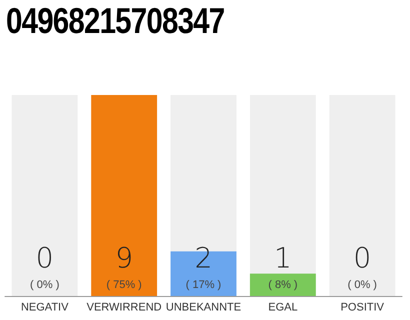 The image size is (410, 320). What do you see at coordinates (283, 308) in the screenshot?
I see `x-tick-label: EGAL` at bounding box center [283, 308].